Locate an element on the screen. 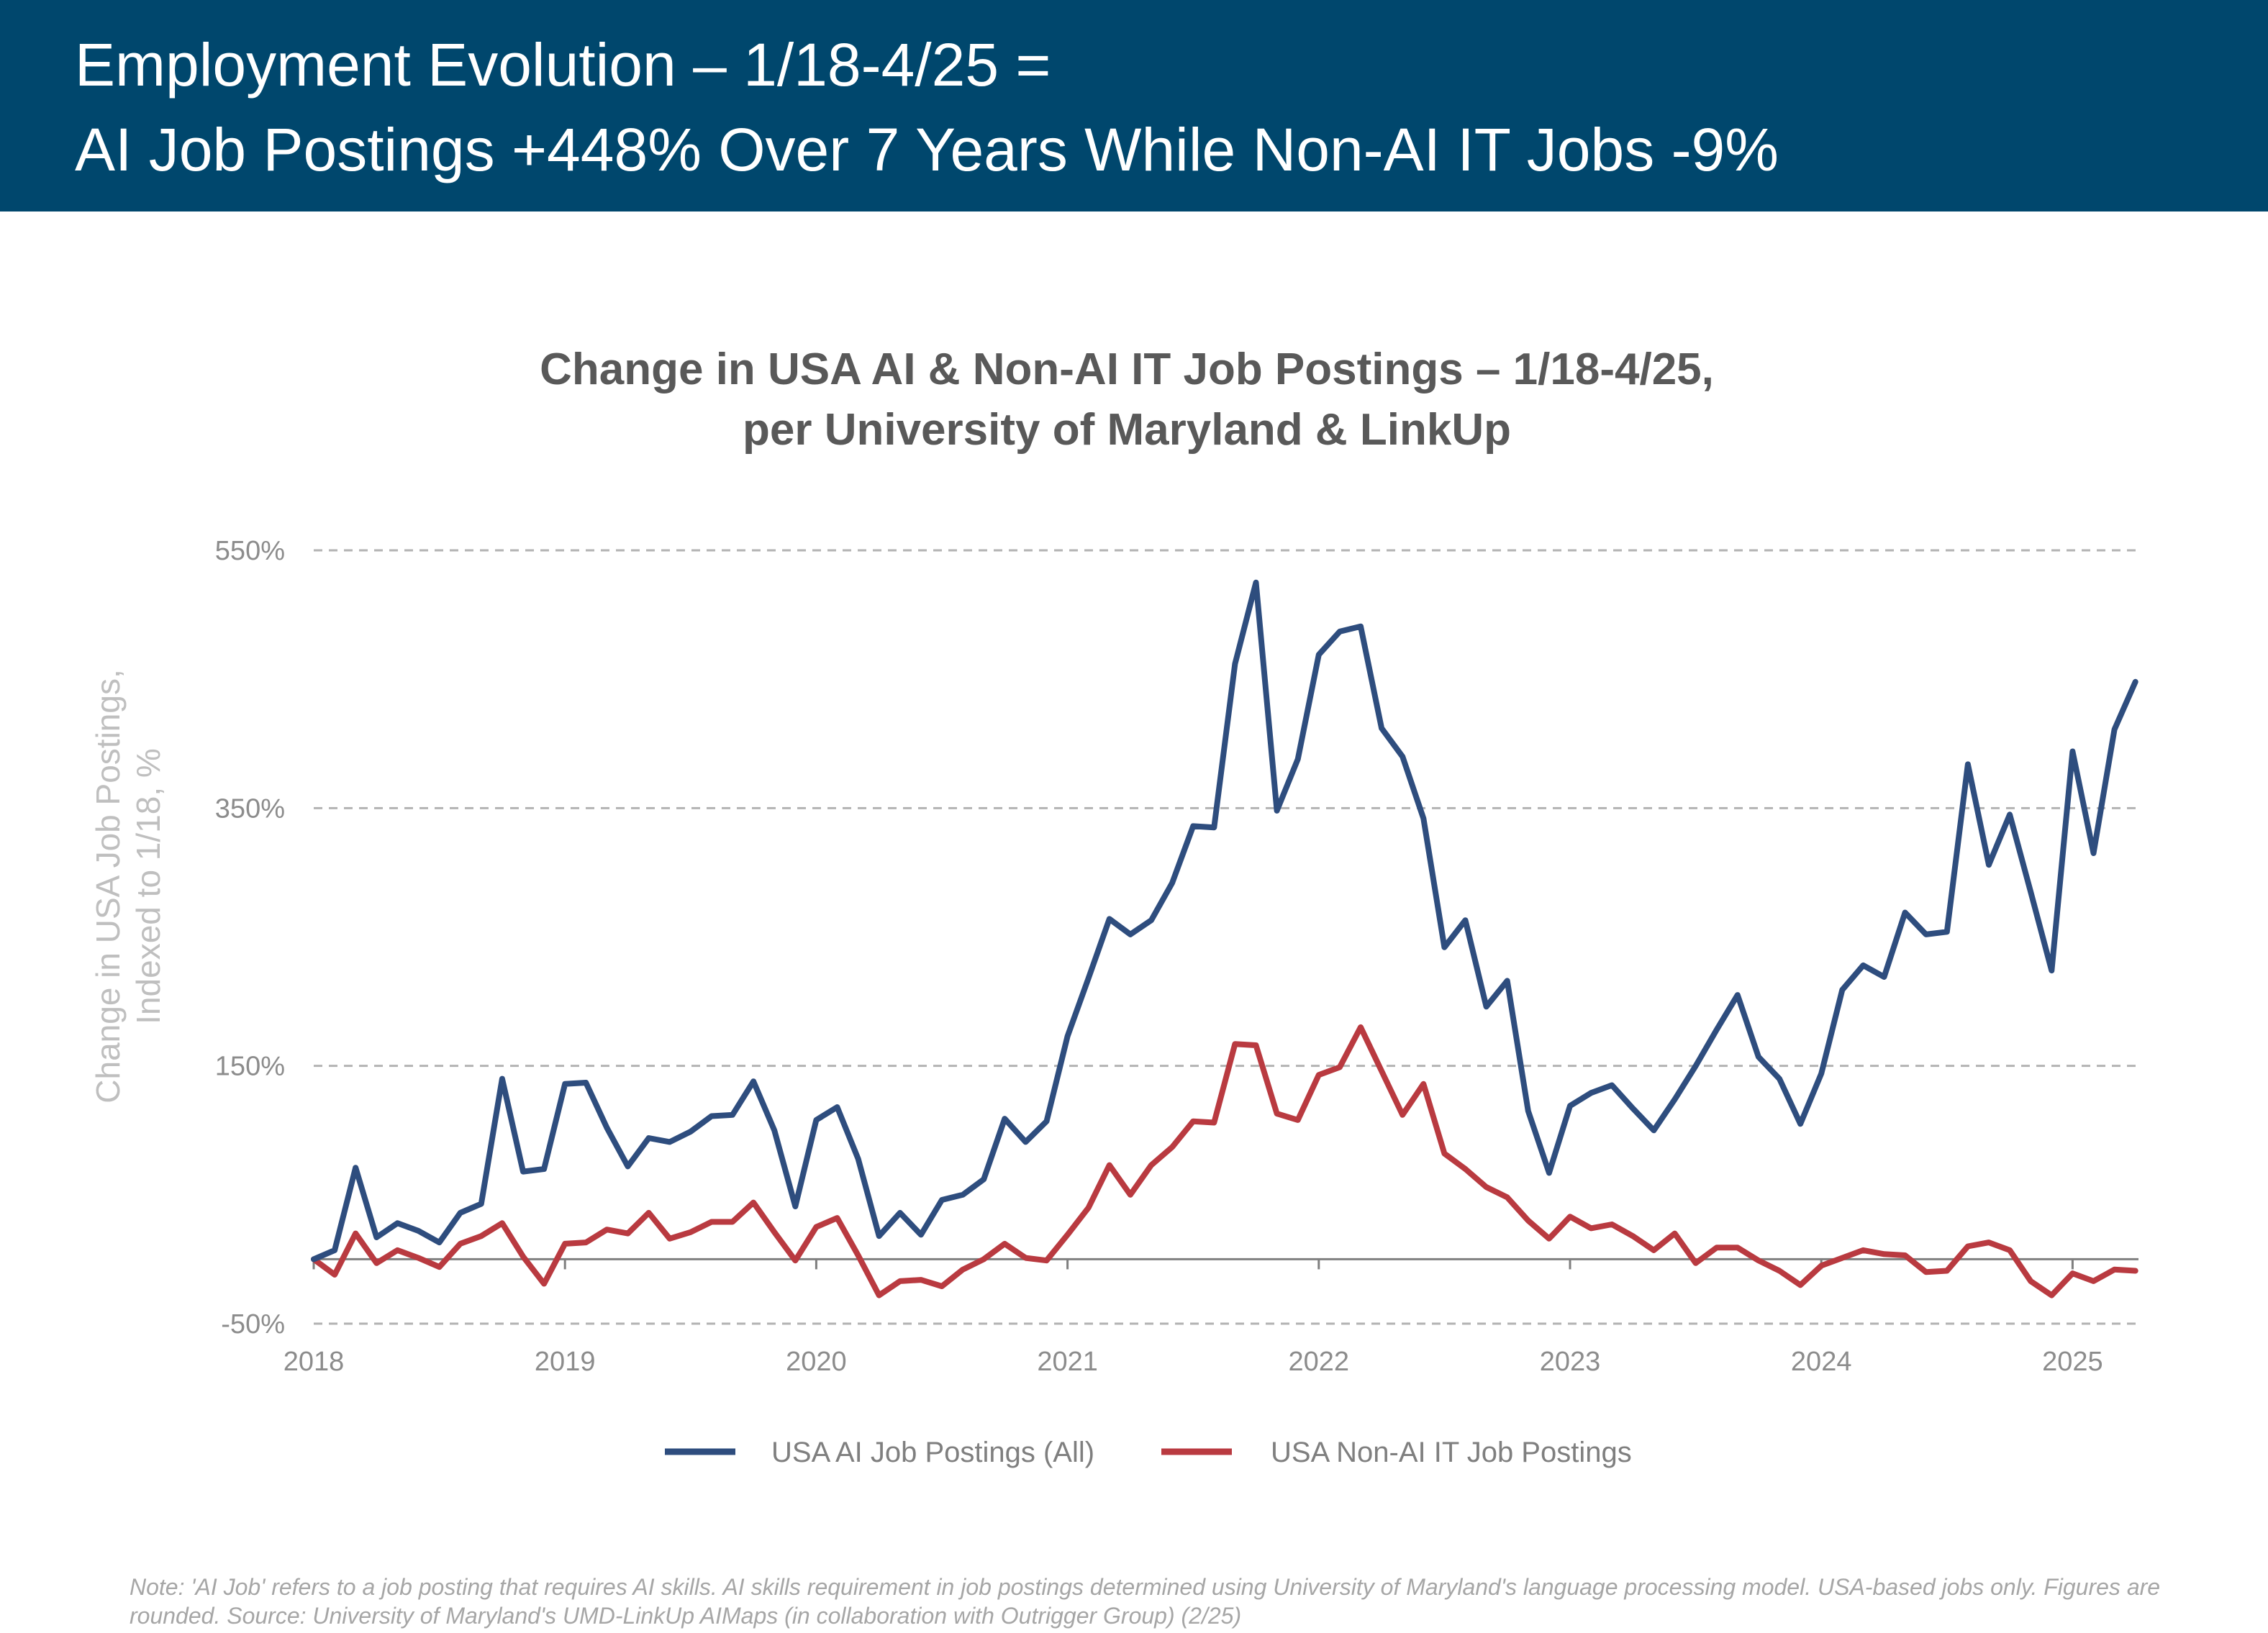 This screenshot has height=1633, width=2268. y-tick-label: 550% is located at coordinates (250, 551).